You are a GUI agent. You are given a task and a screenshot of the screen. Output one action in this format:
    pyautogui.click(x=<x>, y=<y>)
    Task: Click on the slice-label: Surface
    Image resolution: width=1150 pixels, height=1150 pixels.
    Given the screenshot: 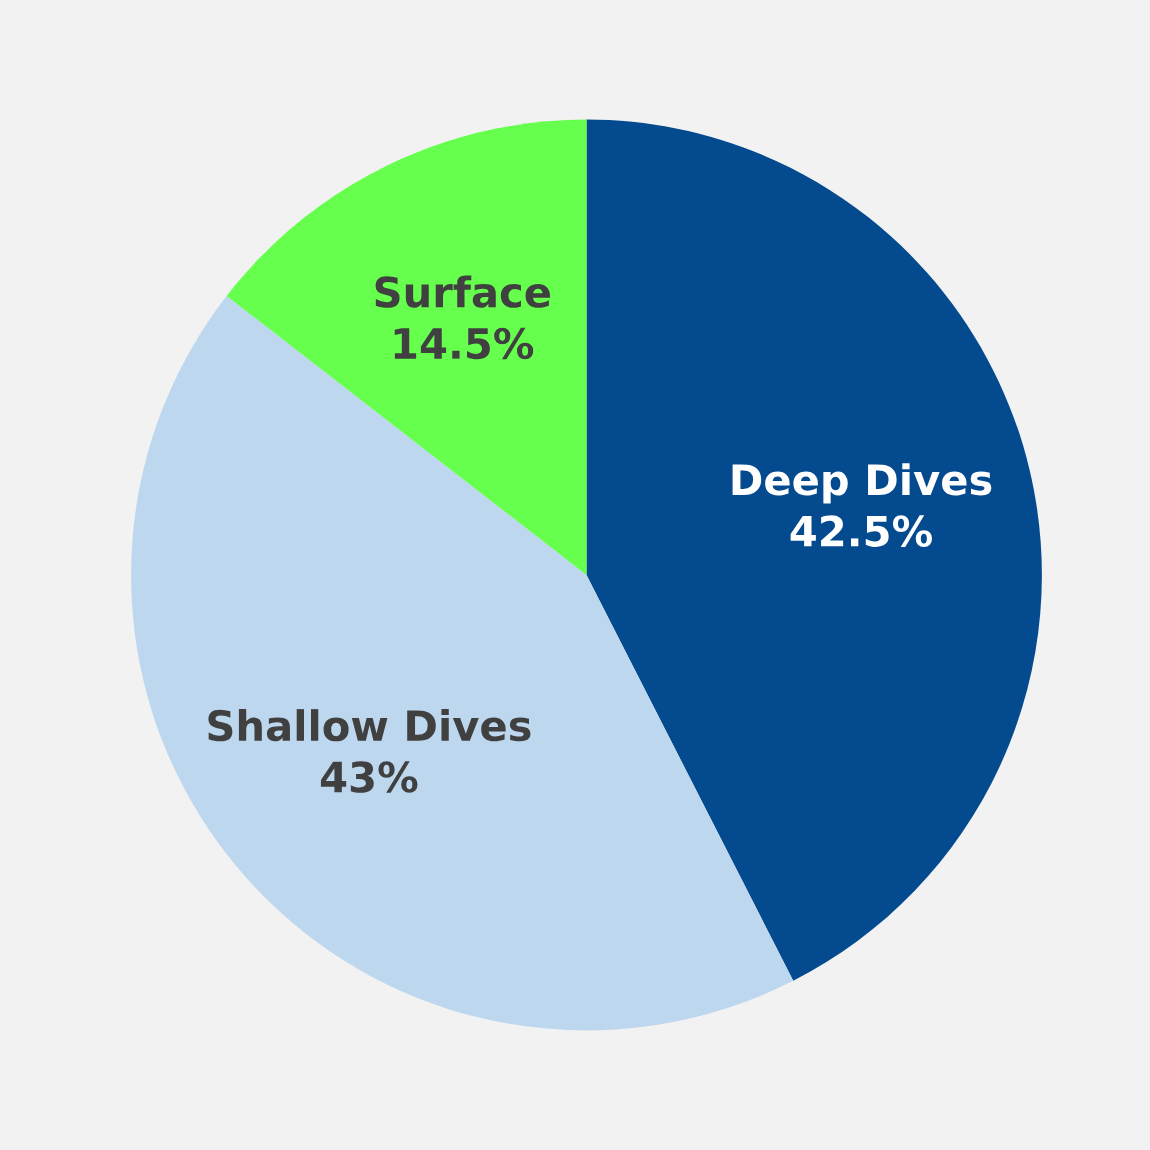 What is the action you would take?
    pyautogui.click(x=462, y=291)
    